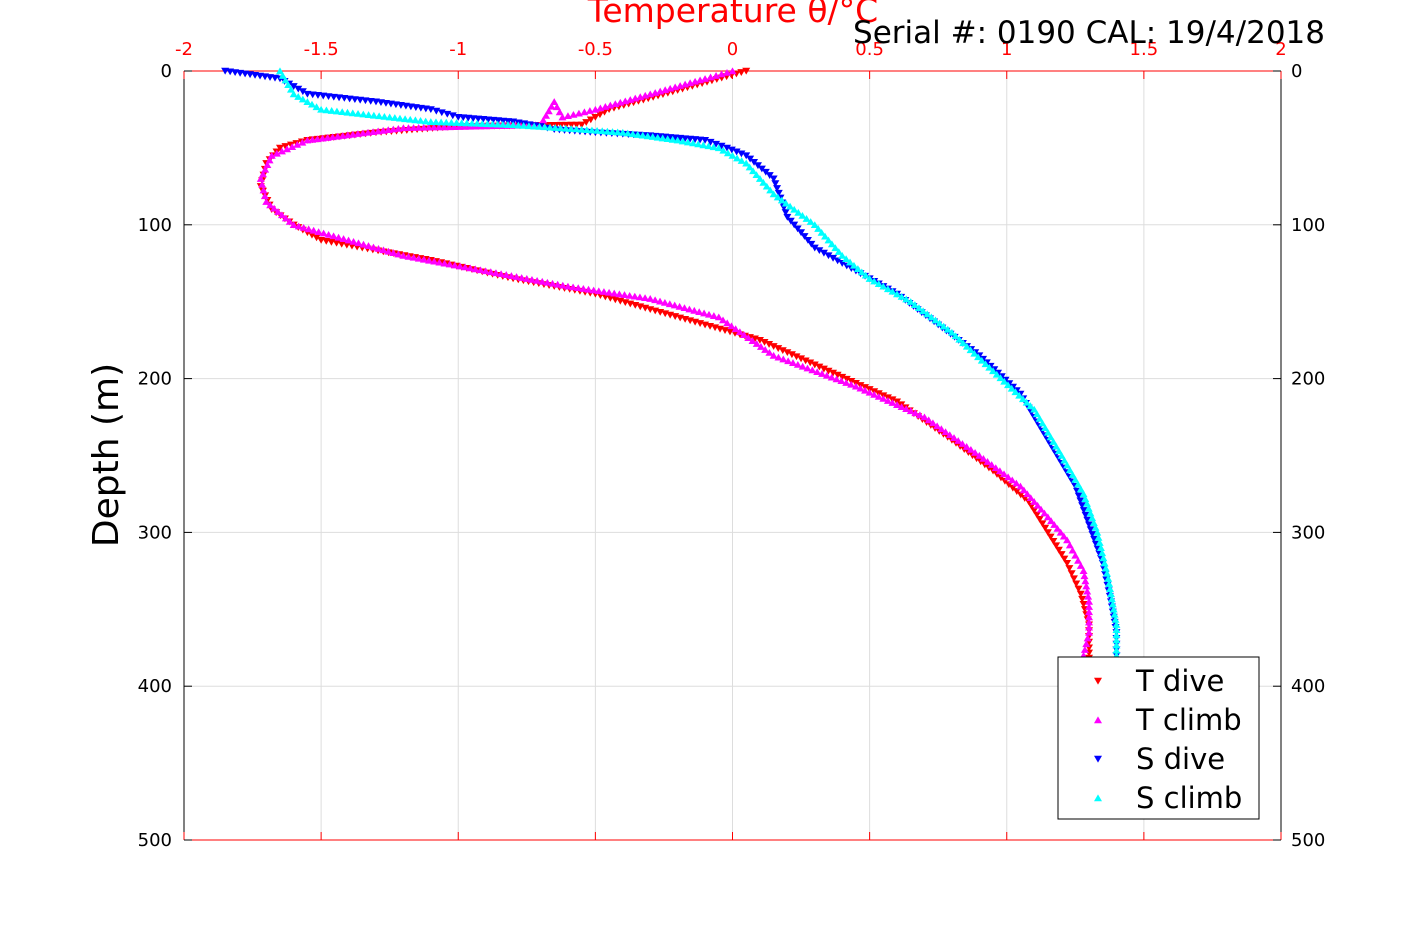 Image resolution: width=1417 pixels, height=945 pixels. Describe the element at coordinates (1158, 738) in the screenshot. I see `legend-box` at that location.